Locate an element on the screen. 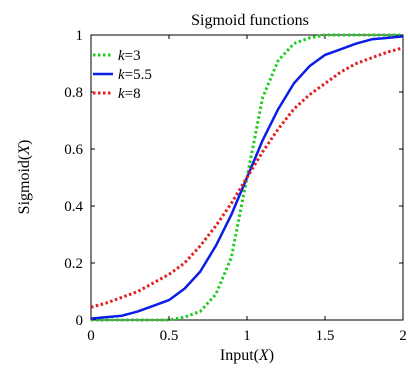 Image resolution: width=408 pixels, height=370 pixels. legend: k=3 k=5.5 k=8 is located at coordinates (122, 75).